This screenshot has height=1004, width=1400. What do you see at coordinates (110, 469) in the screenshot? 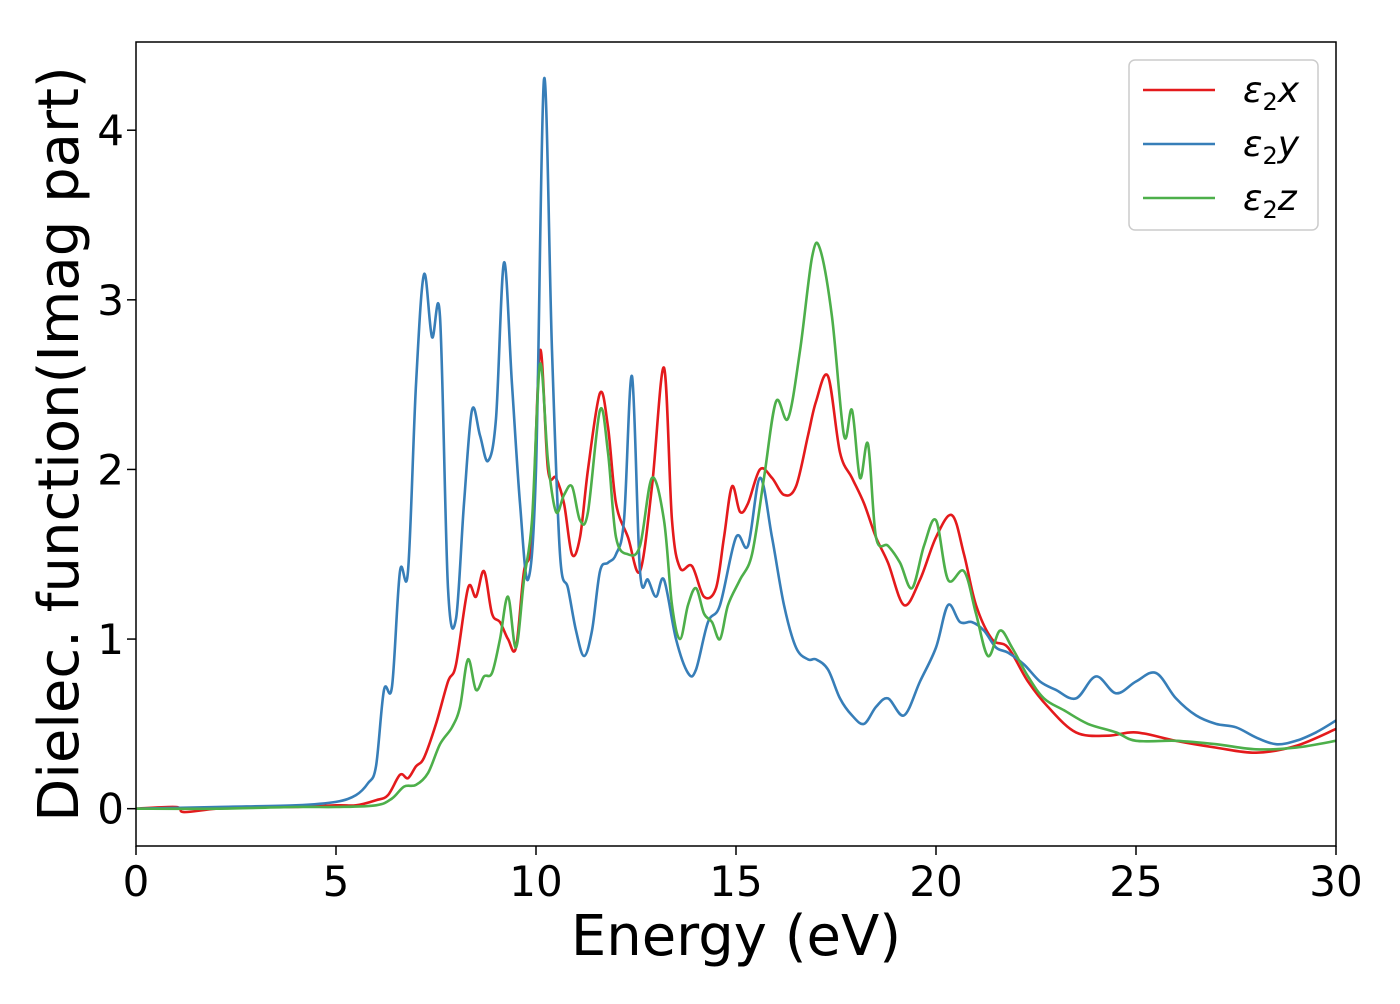
I see `y-tick-label: 2` at bounding box center [110, 469].